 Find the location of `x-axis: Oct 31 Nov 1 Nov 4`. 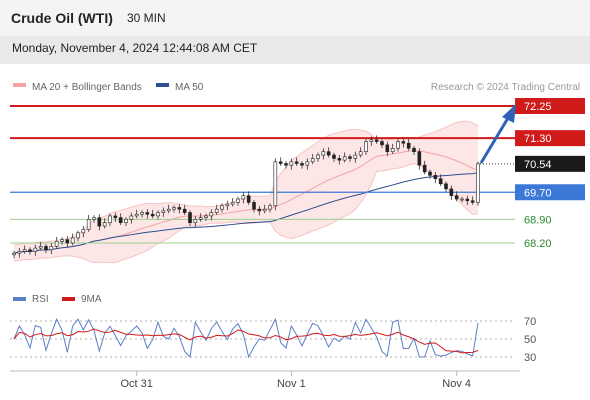

x-axis: Oct 31 Nov 1 Nov 4 is located at coordinates (295, 380).